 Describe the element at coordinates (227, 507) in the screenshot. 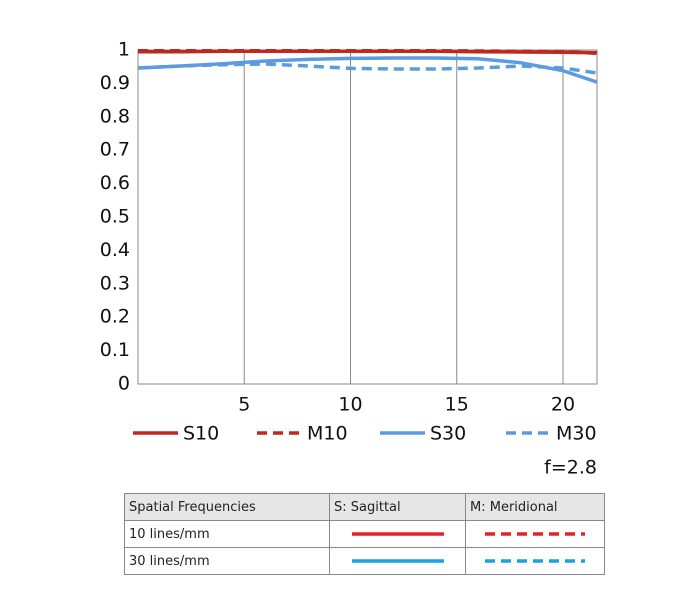

I see `header-cell: Spatial Frequencies` at that location.